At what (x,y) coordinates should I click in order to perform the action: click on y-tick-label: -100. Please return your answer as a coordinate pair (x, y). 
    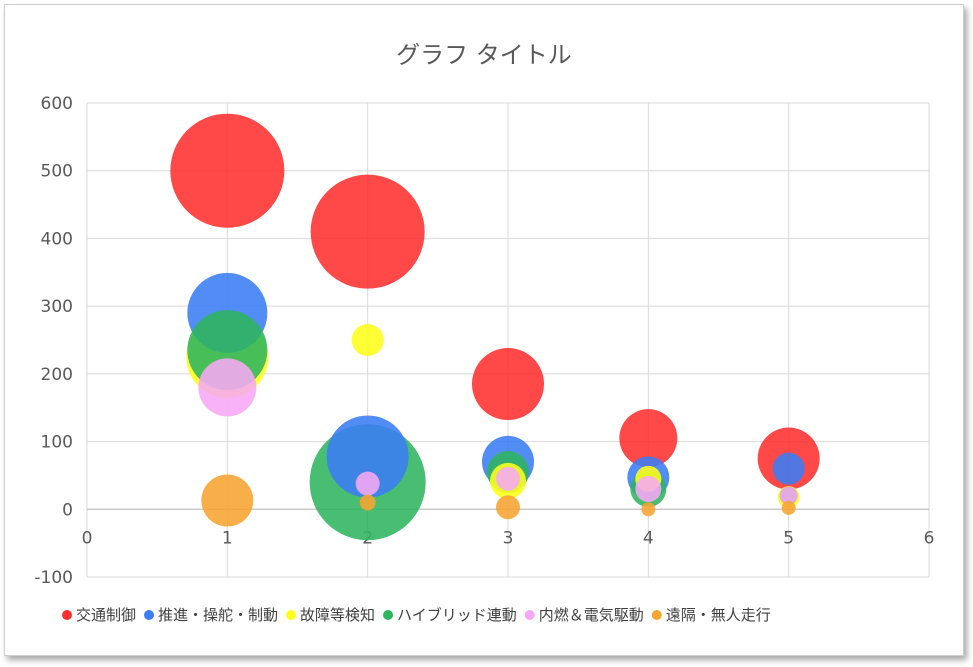
    Looking at the image, I should click on (53, 578).